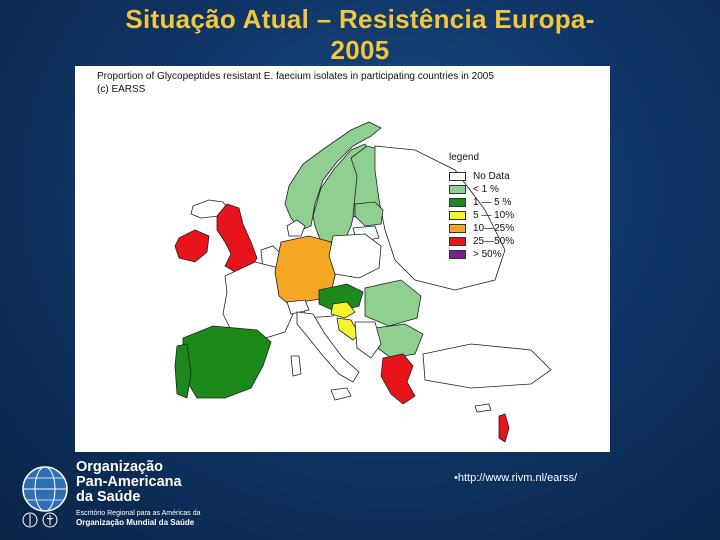 The image size is (720, 540). Describe the element at coordinates (50, 520) in the screenshot. I see `who-emblem-icon` at that location.